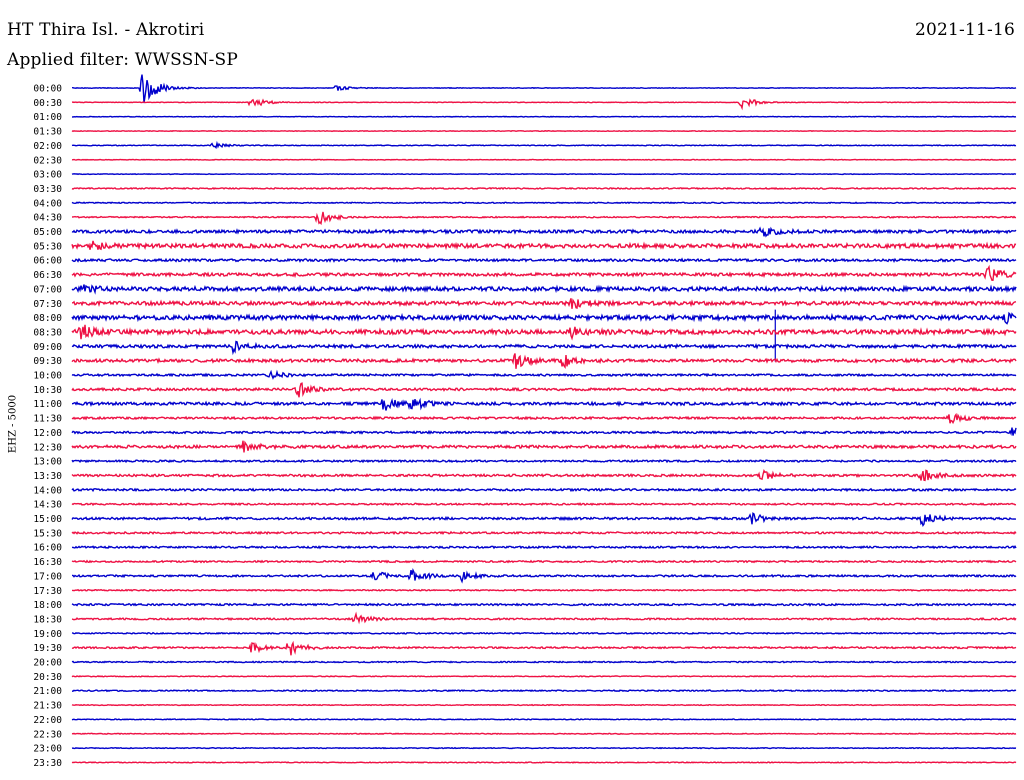 The width and height of the screenshot is (1024, 780). Describe the element at coordinates (47, 562) in the screenshot. I see `row-time-label: 16:30` at that location.